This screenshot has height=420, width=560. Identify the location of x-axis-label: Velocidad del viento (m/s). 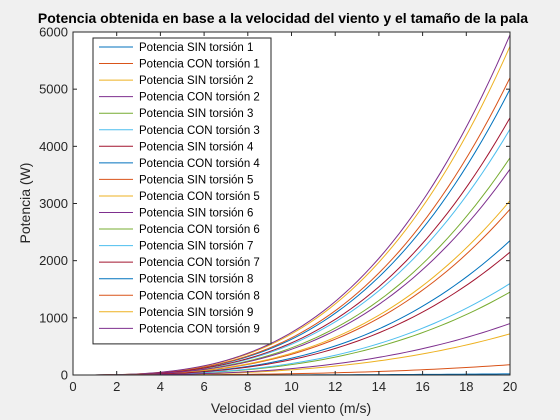
(291, 408).